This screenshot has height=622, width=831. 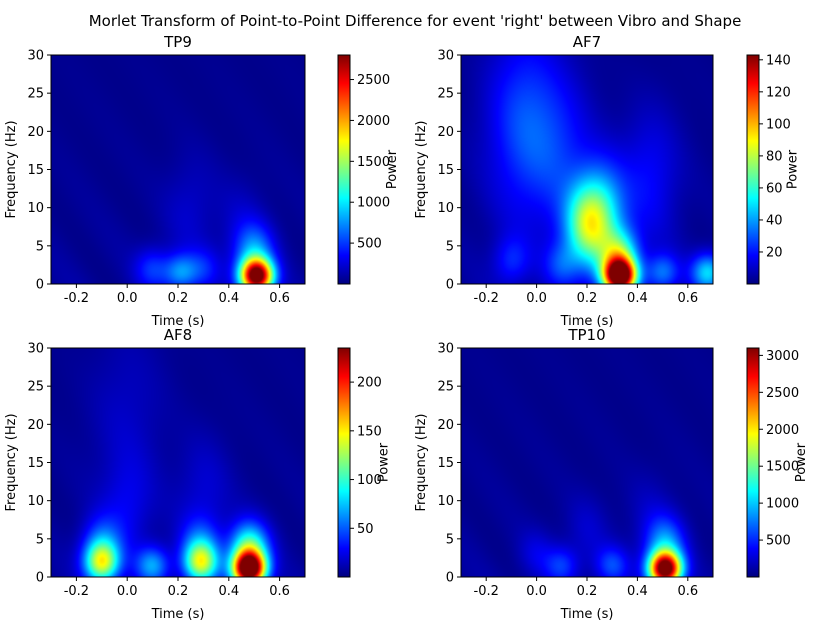 I want to click on colorbar-tick-label: 20, so click(x=774, y=252).